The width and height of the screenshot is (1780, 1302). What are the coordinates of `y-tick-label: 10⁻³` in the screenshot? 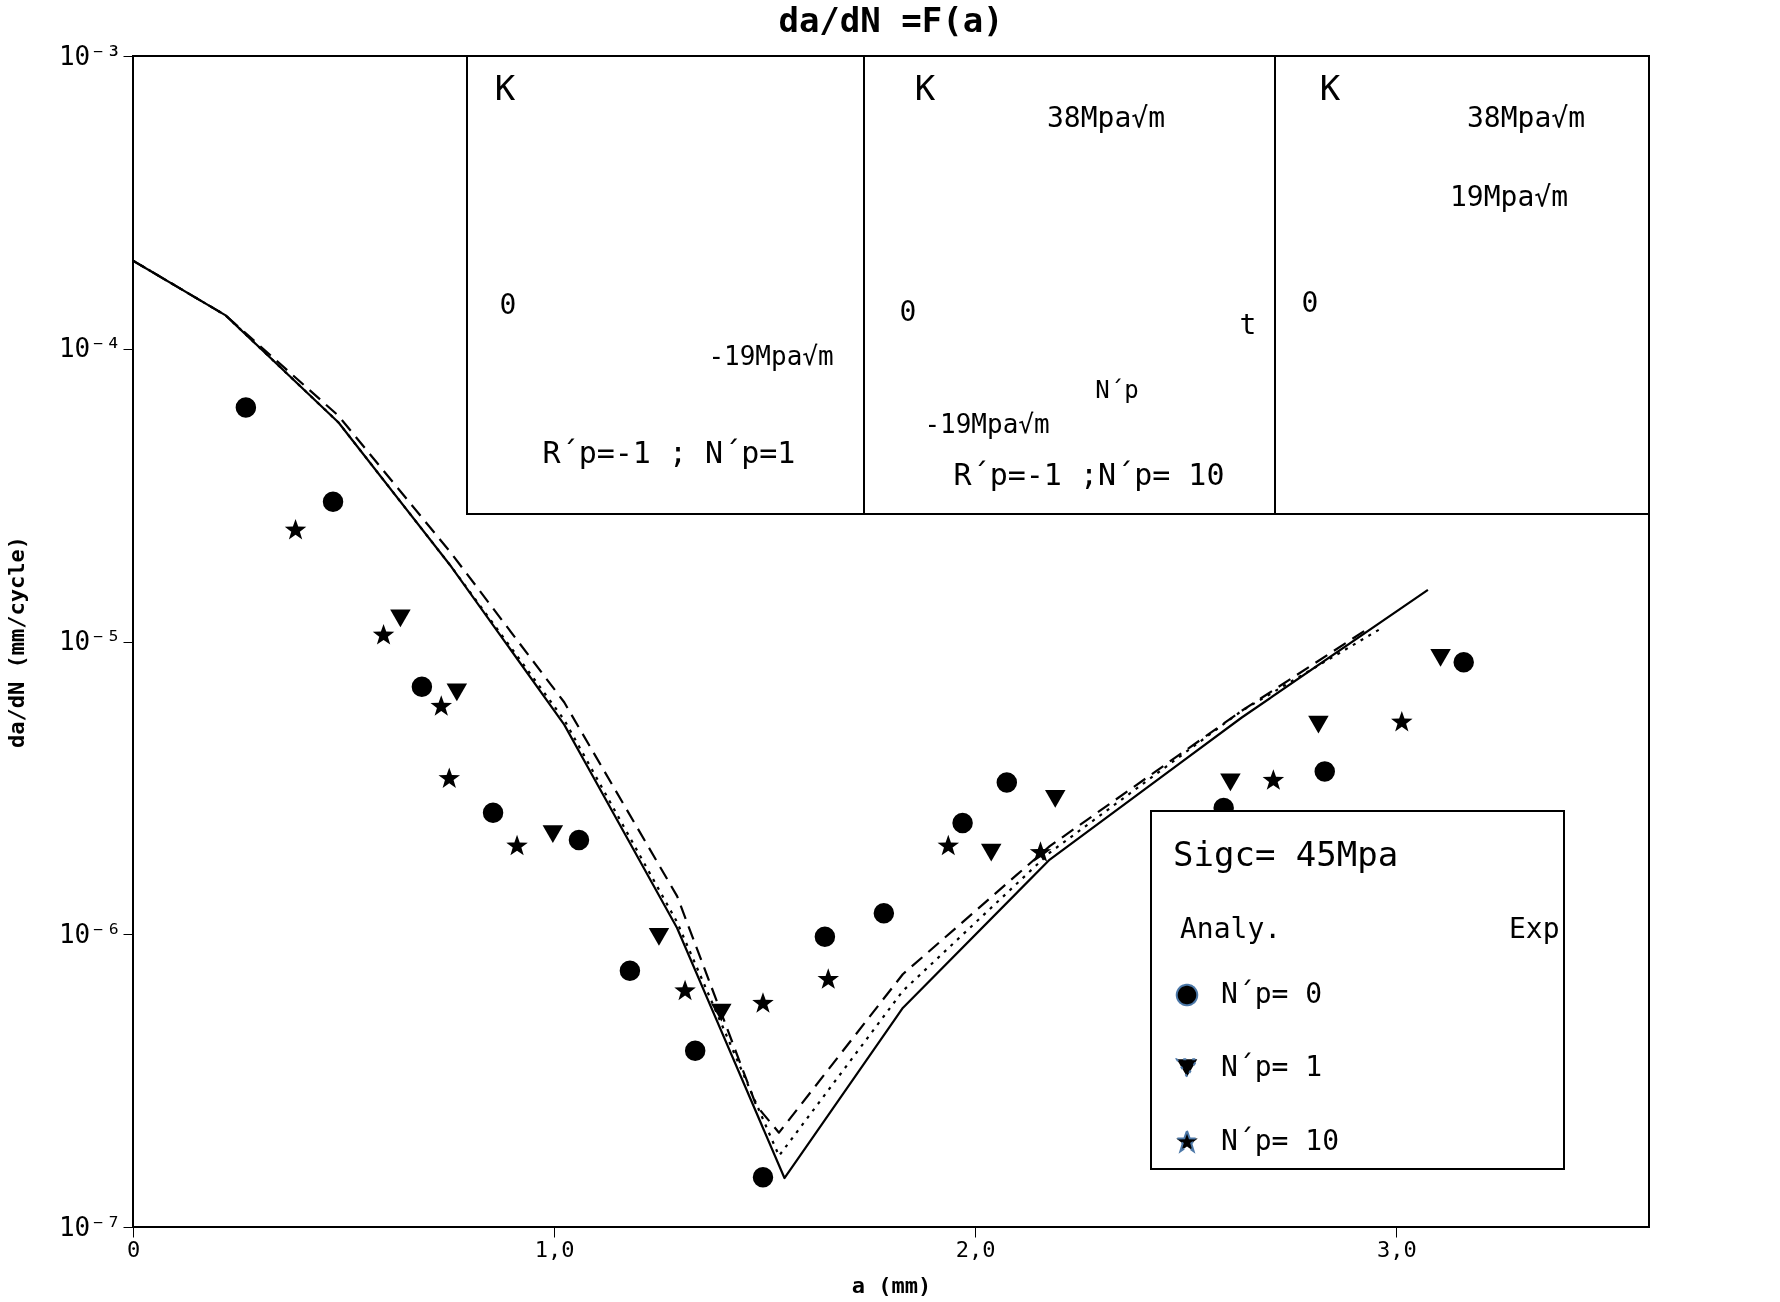 It's located at (90, 55).